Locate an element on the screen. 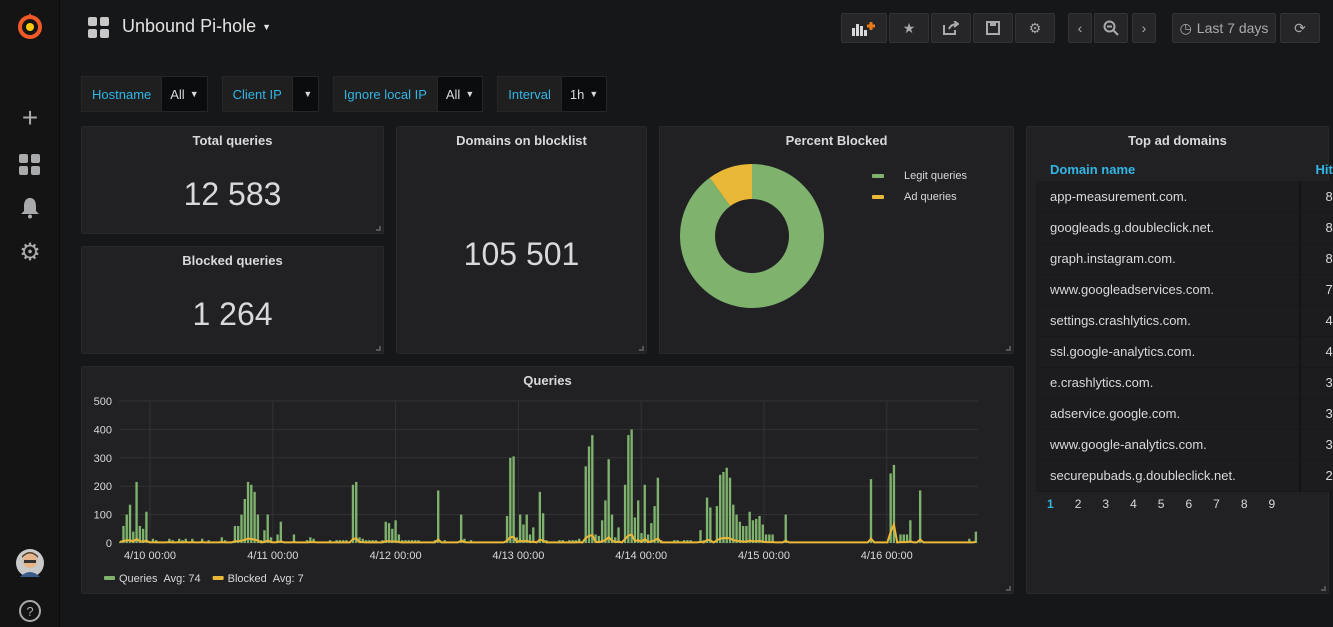 This screenshot has height=627, width=1333. share-icon is located at coordinates (951, 28).